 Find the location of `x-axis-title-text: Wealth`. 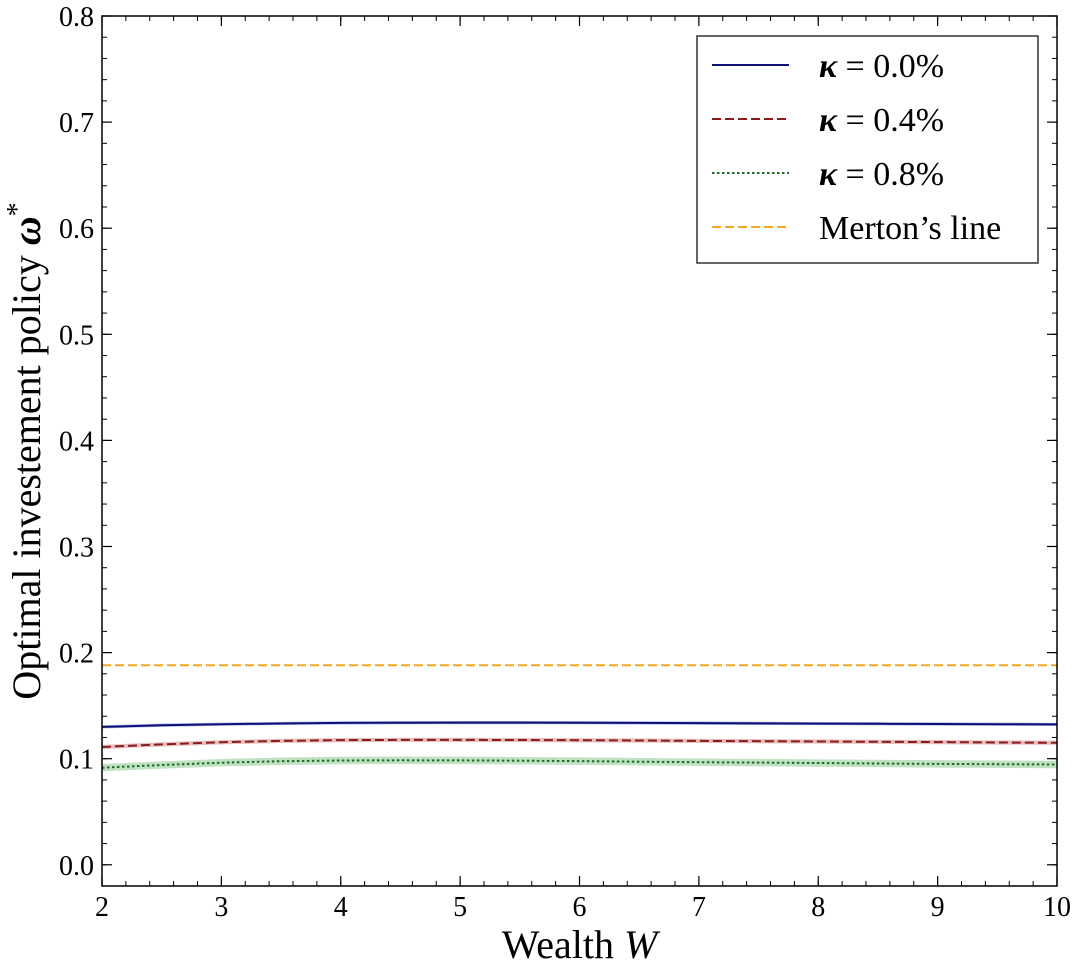

x-axis-title-text: Wealth is located at coordinates (563, 944).